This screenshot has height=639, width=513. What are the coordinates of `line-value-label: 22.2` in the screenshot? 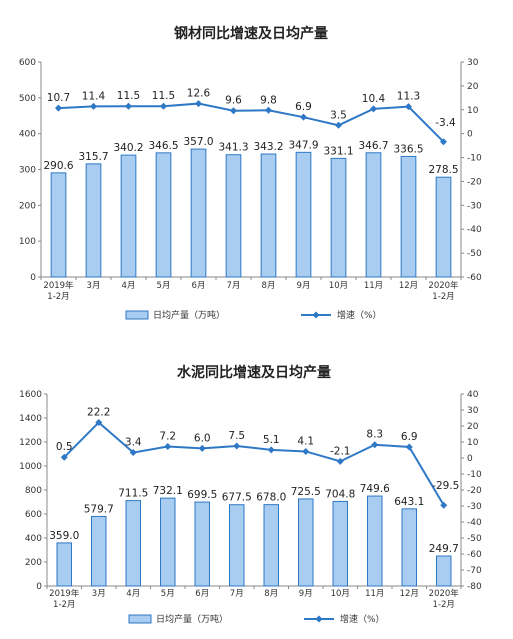 It's located at (98, 412).